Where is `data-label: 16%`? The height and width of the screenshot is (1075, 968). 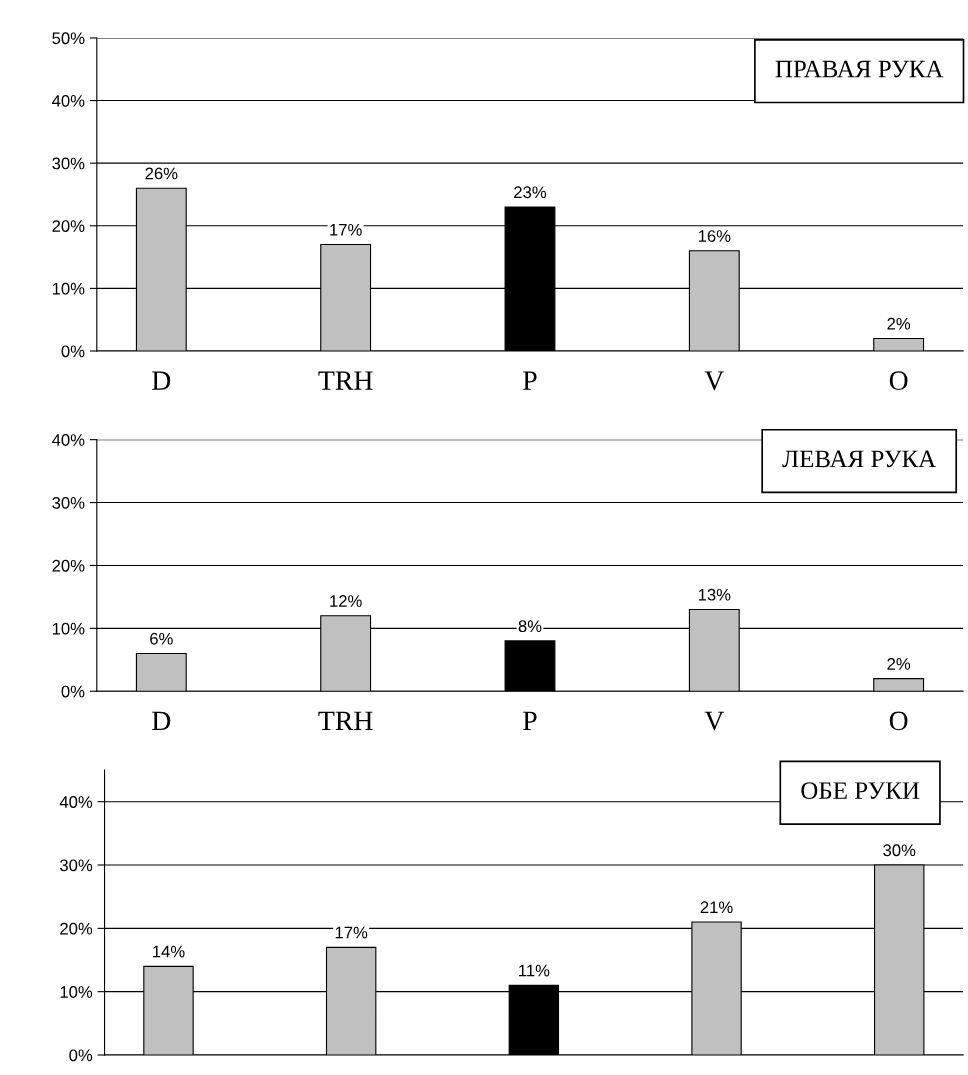 data-label: 16% is located at coordinates (714, 236).